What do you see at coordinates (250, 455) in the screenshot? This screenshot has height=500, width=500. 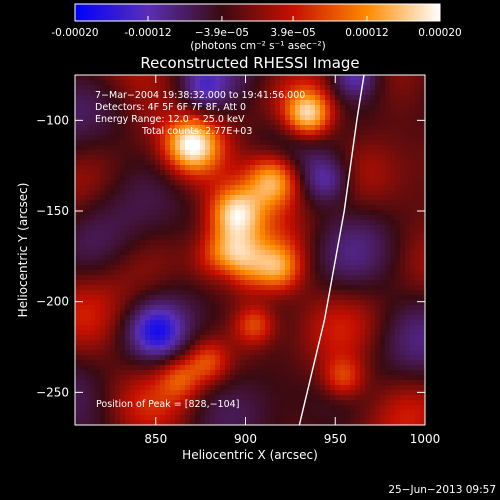 I see `x-axis-label: Heliocentric X (arcsec)` at bounding box center [250, 455].